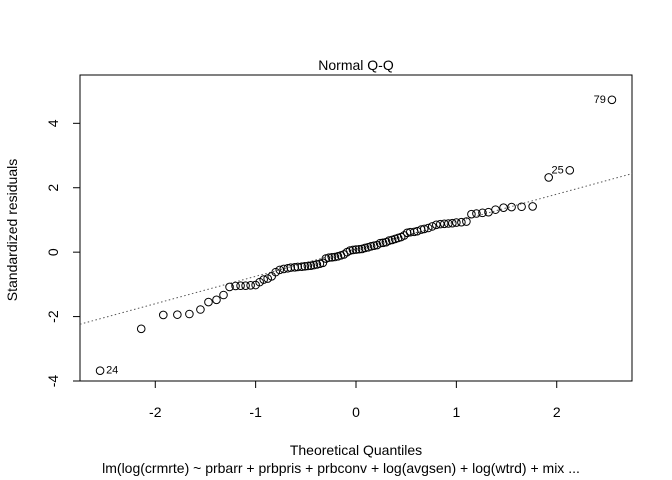 The width and height of the screenshot is (672, 480). I want to click on point-label: 25, so click(558, 170).